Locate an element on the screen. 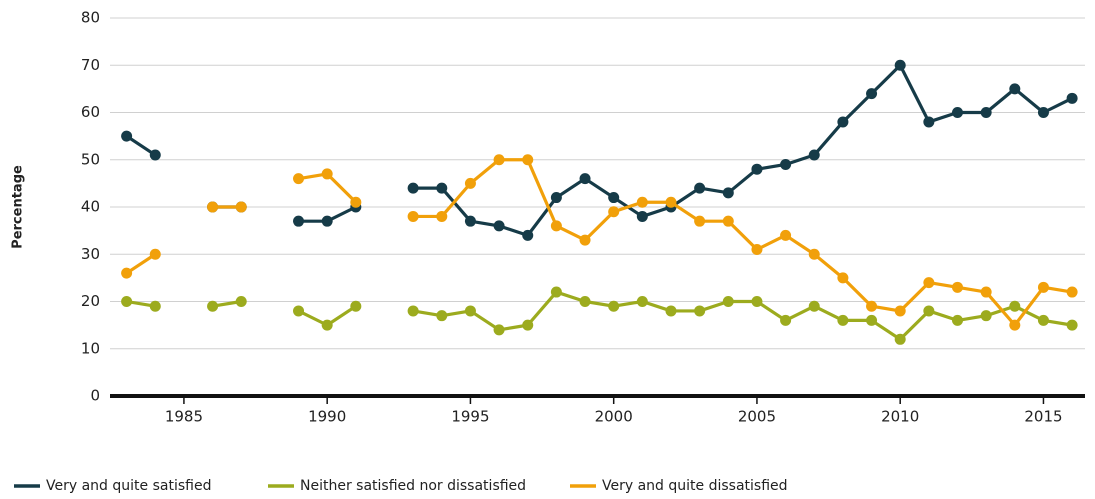 The height and width of the screenshot is (499, 1095). y-axis-label: Percentage is located at coordinates (18, 207).